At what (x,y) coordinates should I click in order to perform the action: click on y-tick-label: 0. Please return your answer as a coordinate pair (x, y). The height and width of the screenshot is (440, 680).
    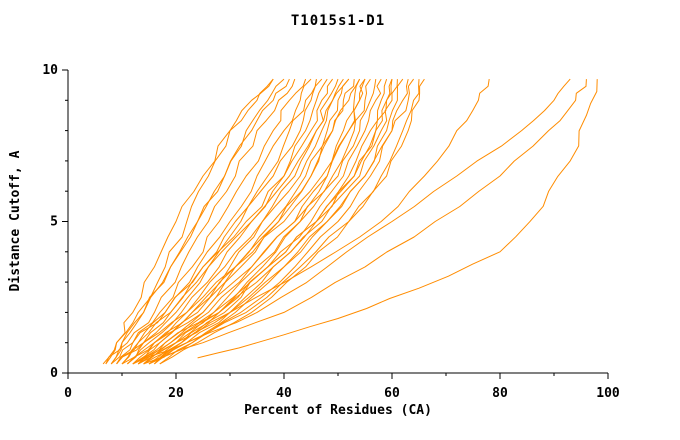
    Looking at the image, I should click on (54, 373).